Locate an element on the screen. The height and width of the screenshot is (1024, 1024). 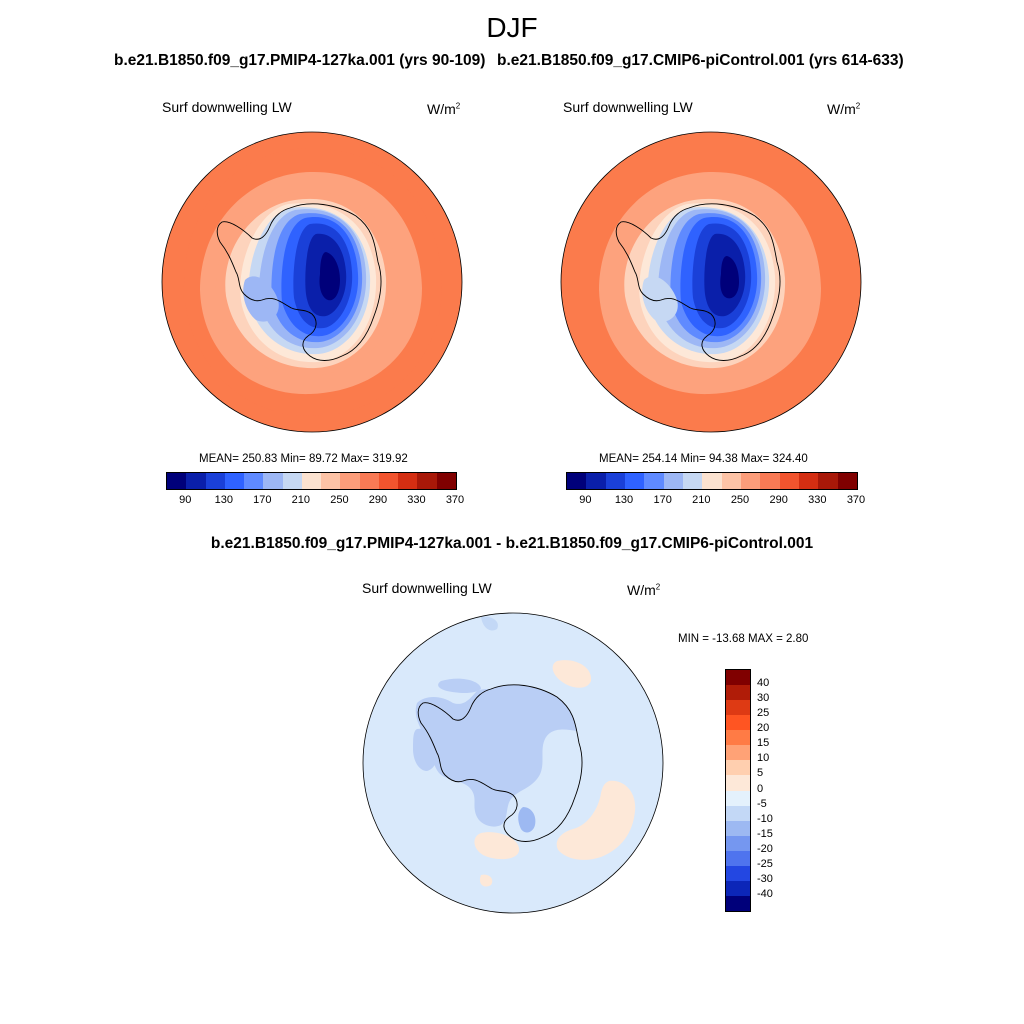
diff-panel-colorbar is located at coordinates (738, 790).